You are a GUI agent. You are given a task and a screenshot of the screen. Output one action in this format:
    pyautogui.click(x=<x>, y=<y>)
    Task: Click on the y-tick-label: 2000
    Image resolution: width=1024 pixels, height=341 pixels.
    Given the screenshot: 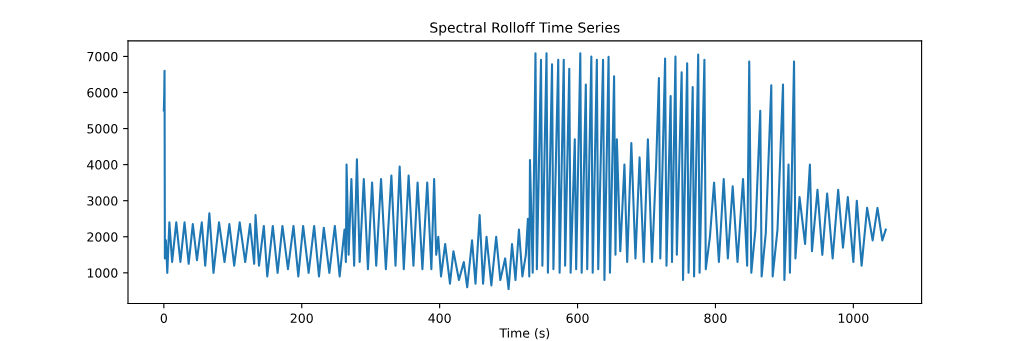 What is the action you would take?
    pyautogui.click(x=102, y=237)
    